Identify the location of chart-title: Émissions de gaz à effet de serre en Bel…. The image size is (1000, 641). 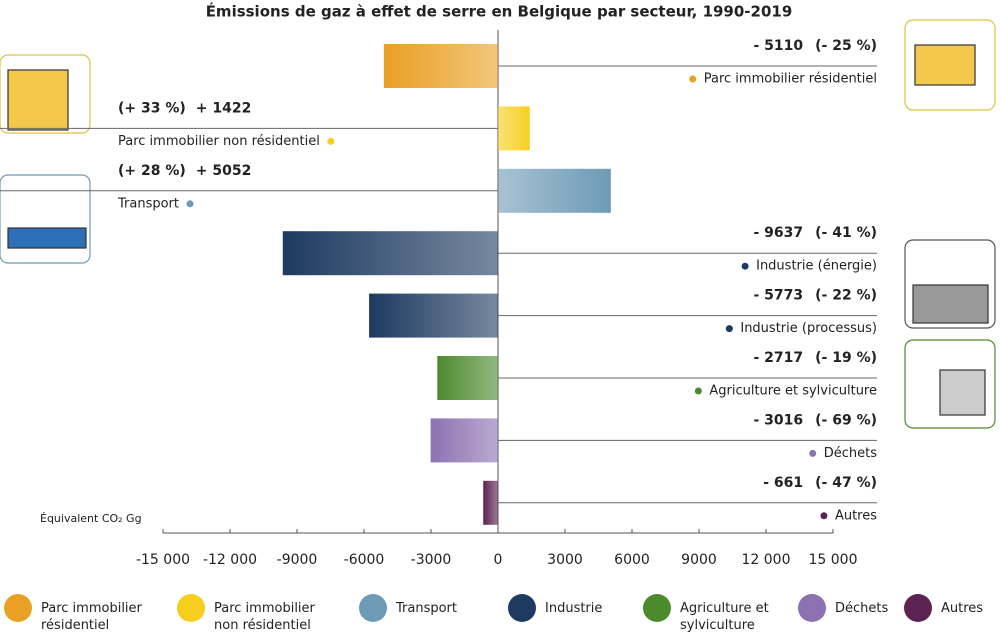
(499, 11).